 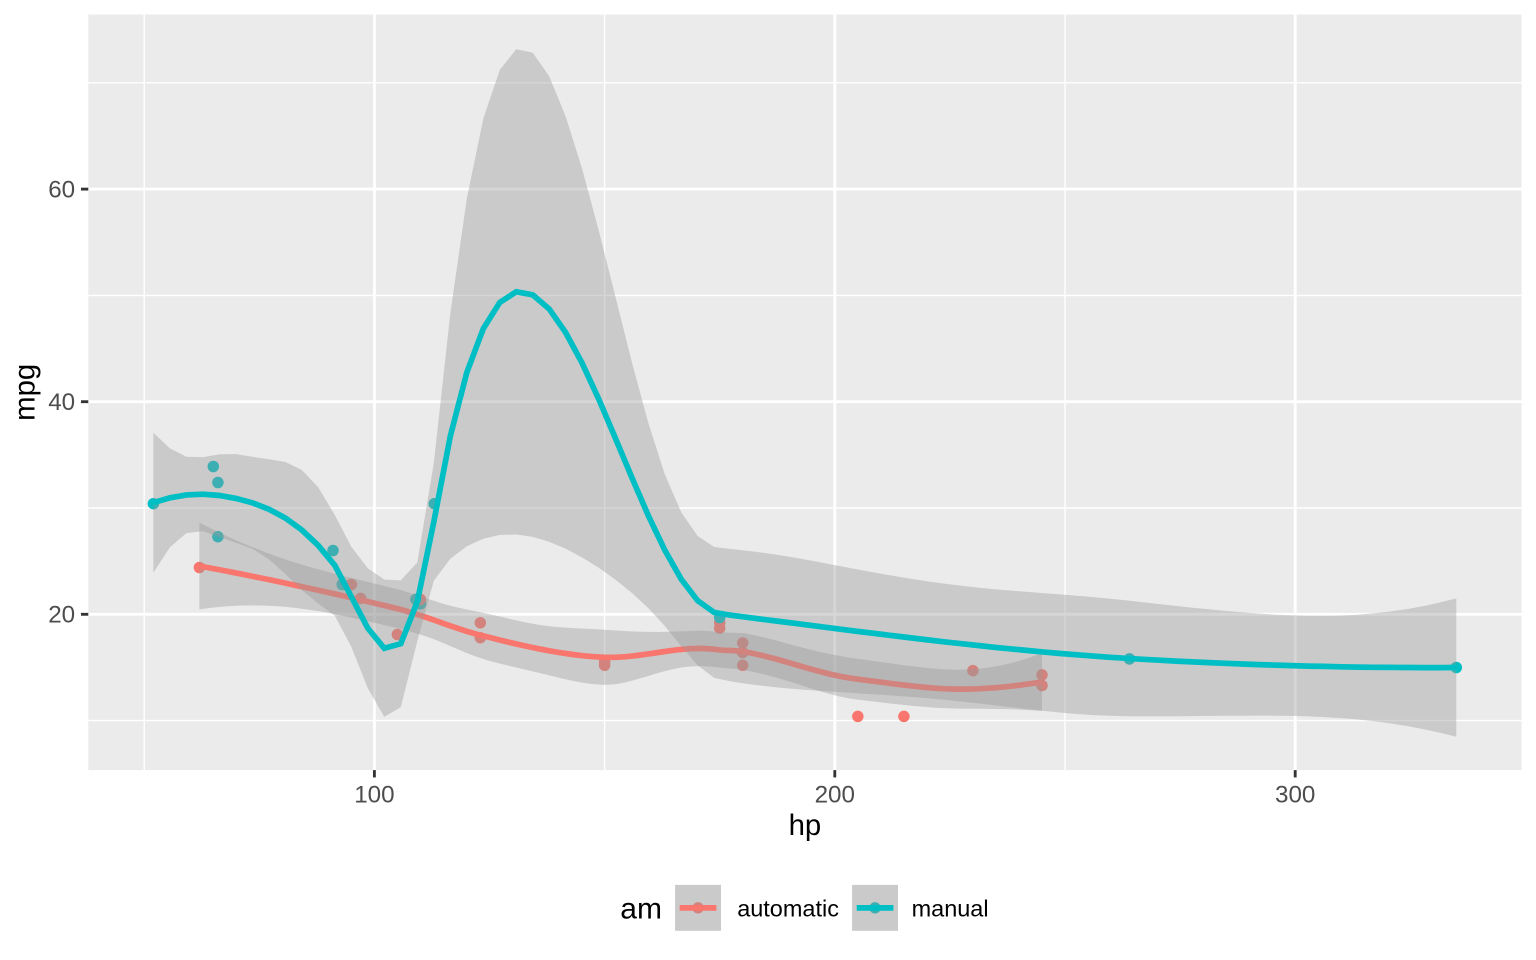 I want to click on svg-text: manual, so click(x=950, y=909).